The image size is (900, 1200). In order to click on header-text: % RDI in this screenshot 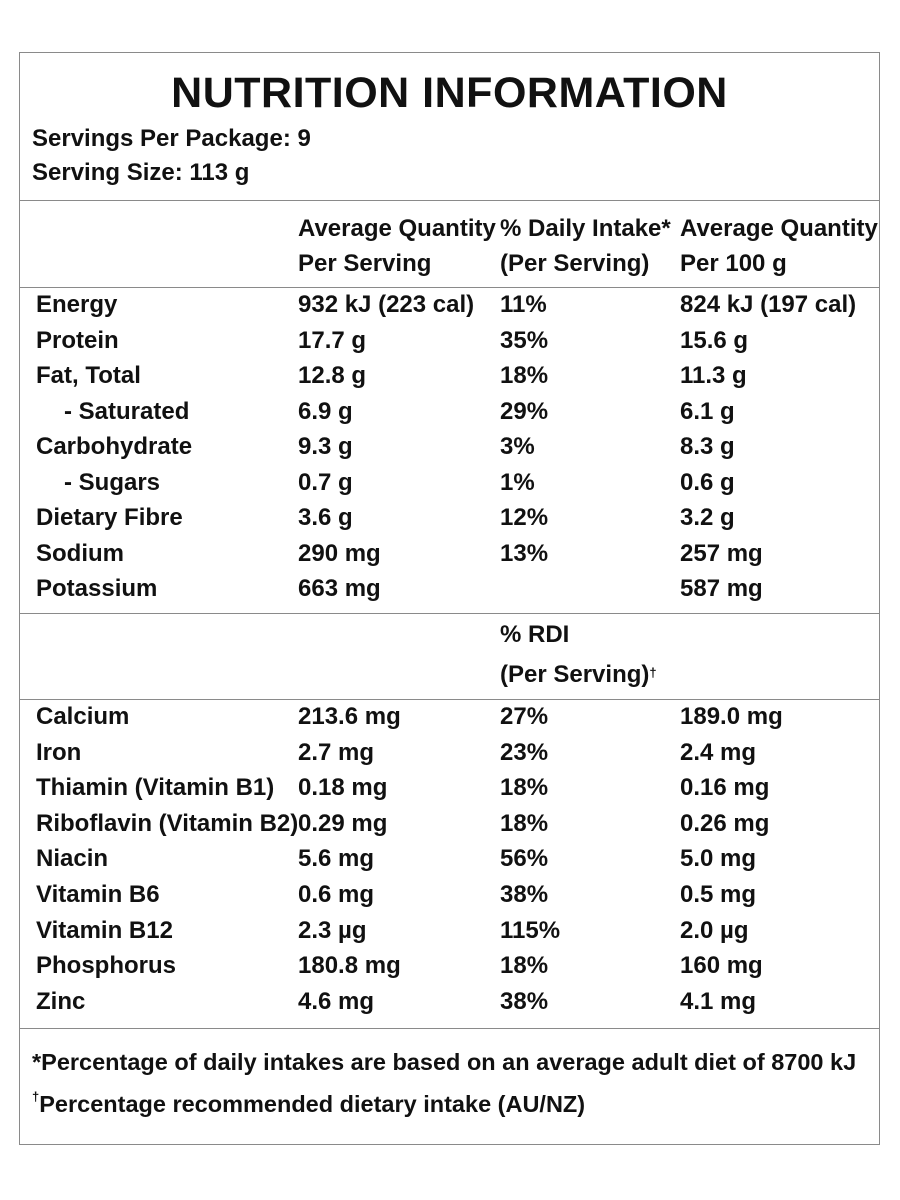, I will do `click(535, 634)`.